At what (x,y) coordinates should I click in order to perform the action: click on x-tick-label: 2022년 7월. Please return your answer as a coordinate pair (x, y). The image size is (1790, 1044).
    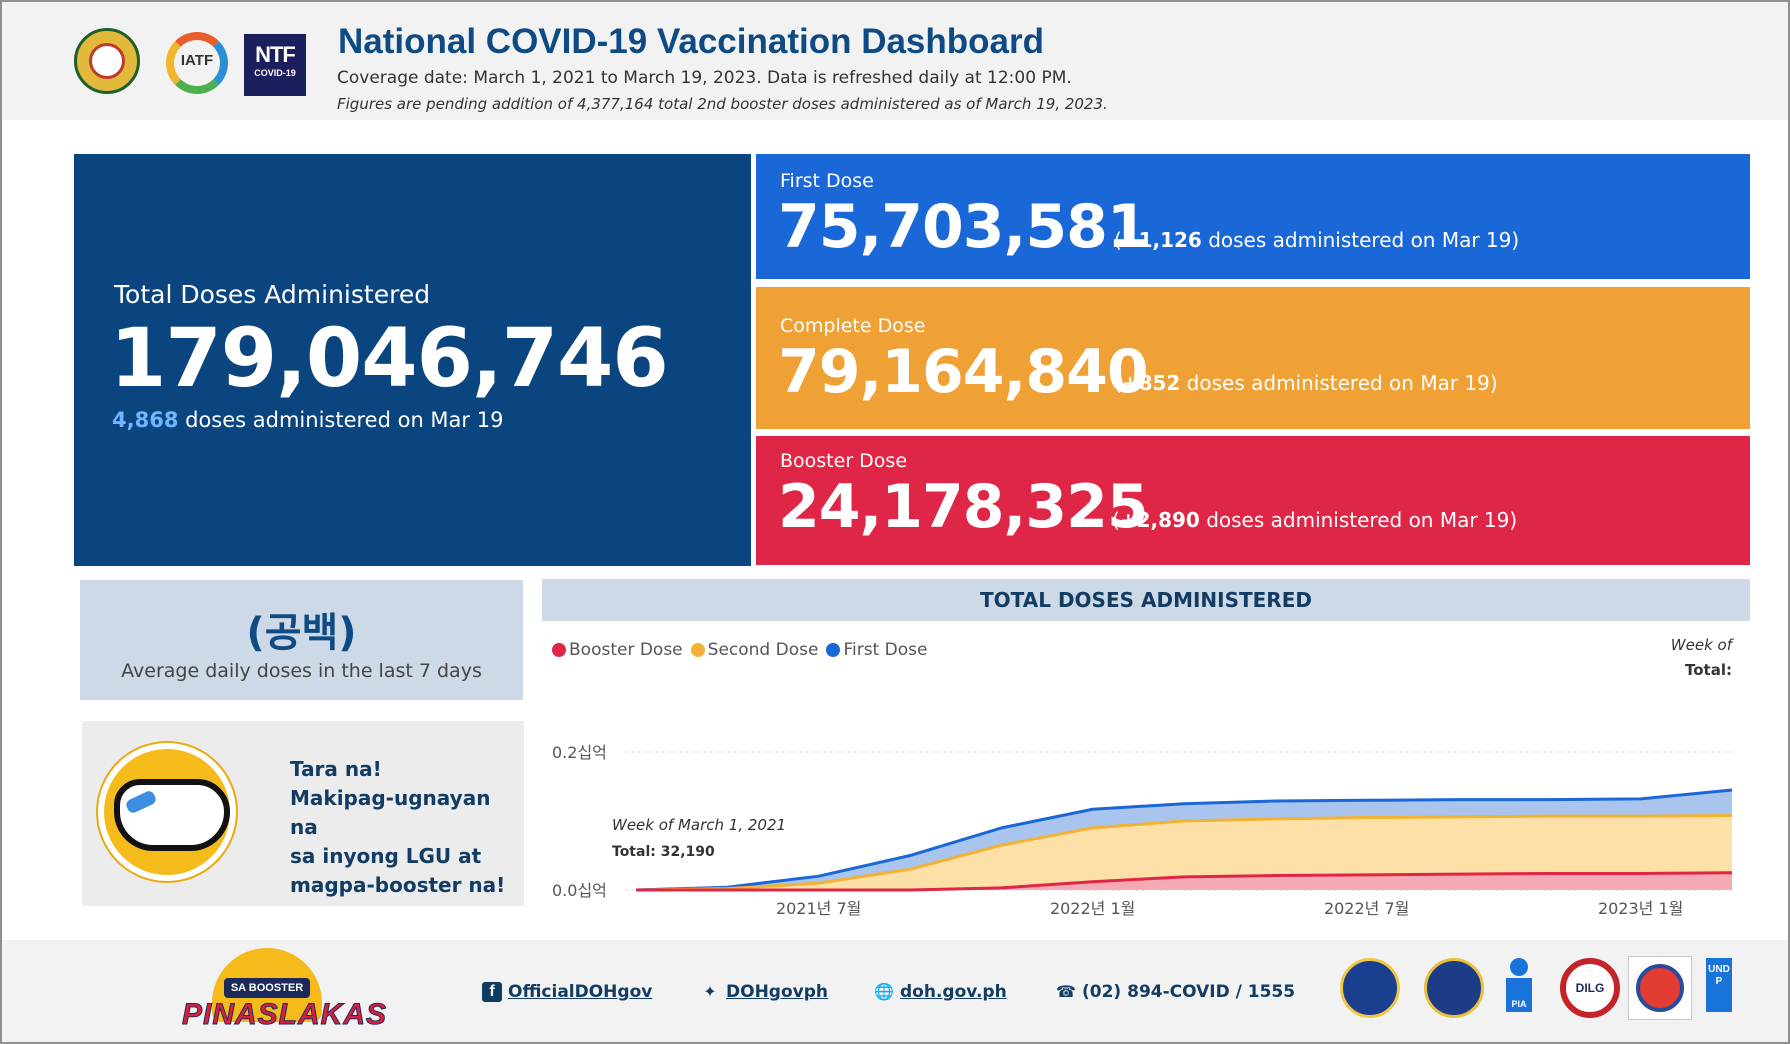
    Looking at the image, I should click on (1366, 908).